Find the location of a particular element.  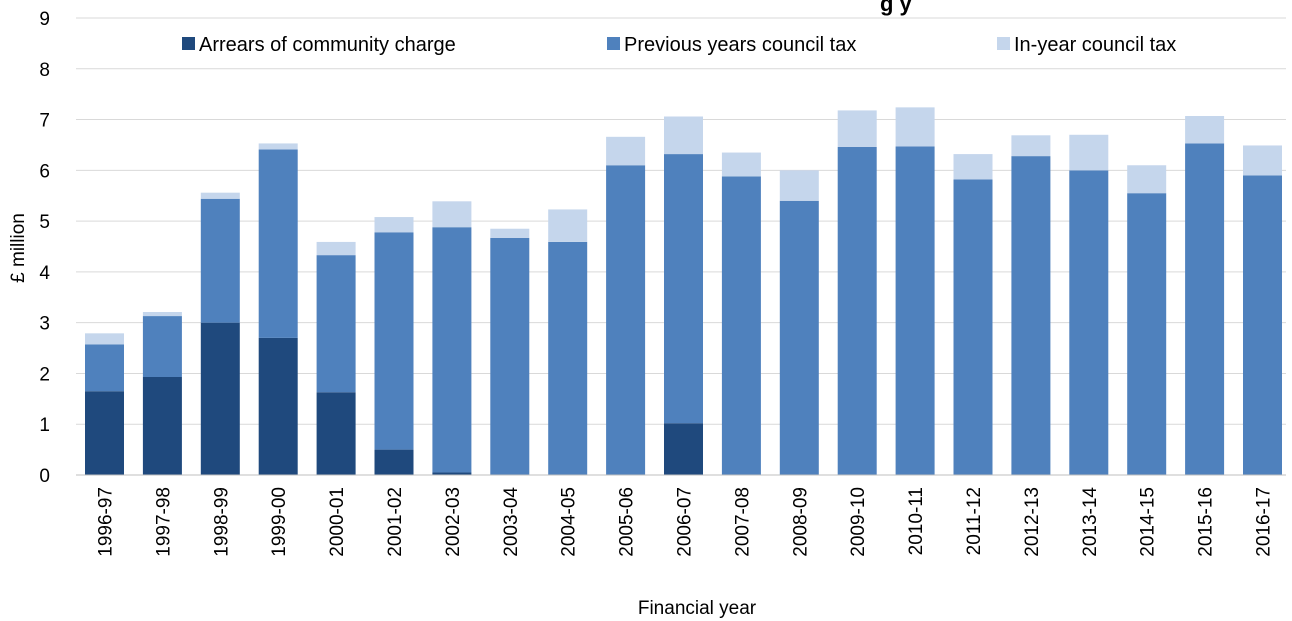

legend-label: Arrears of community charge is located at coordinates (327, 45).